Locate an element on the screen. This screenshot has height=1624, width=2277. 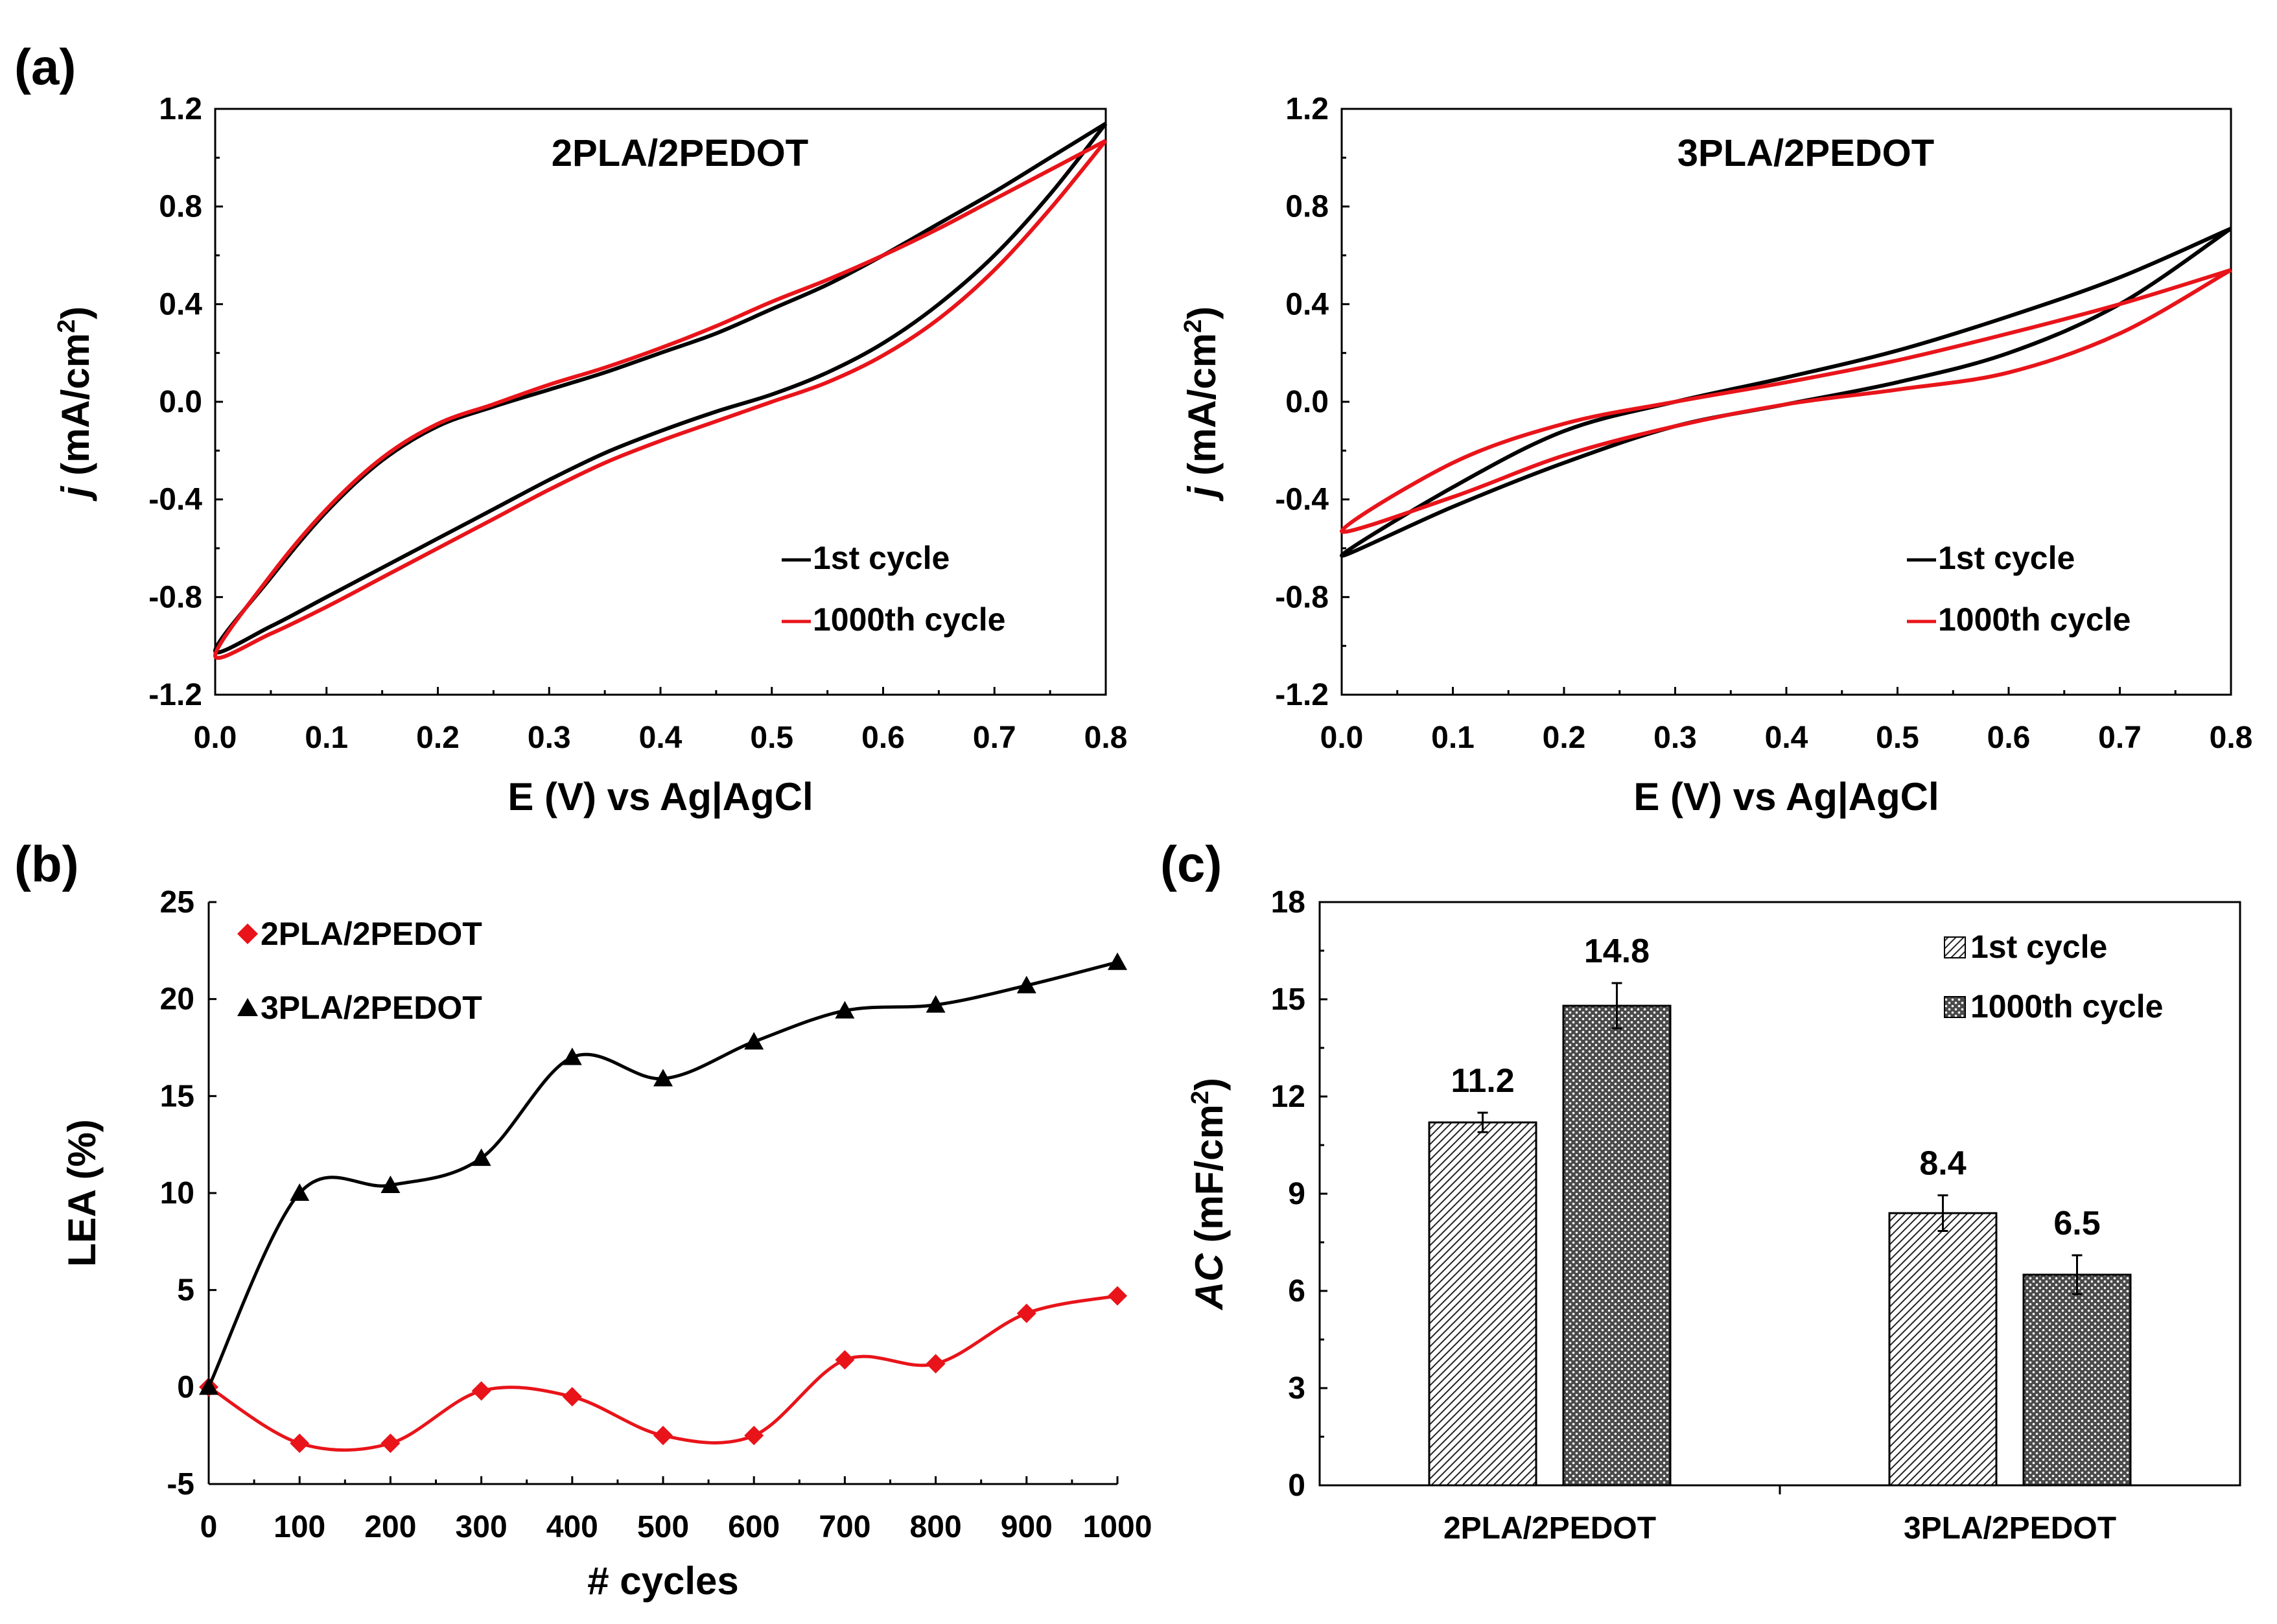
ac-y-tick-label: 6 is located at coordinates (1296, 1291).